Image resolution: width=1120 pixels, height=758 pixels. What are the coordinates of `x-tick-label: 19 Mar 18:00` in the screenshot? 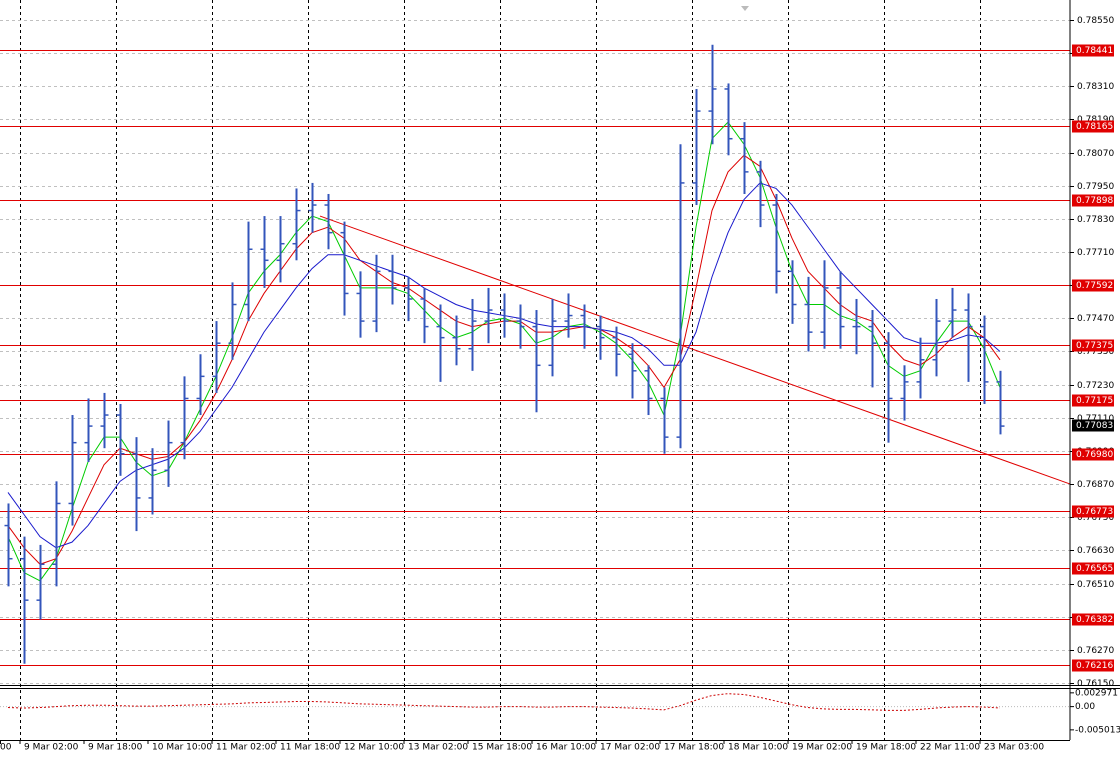 It's located at (886, 748).